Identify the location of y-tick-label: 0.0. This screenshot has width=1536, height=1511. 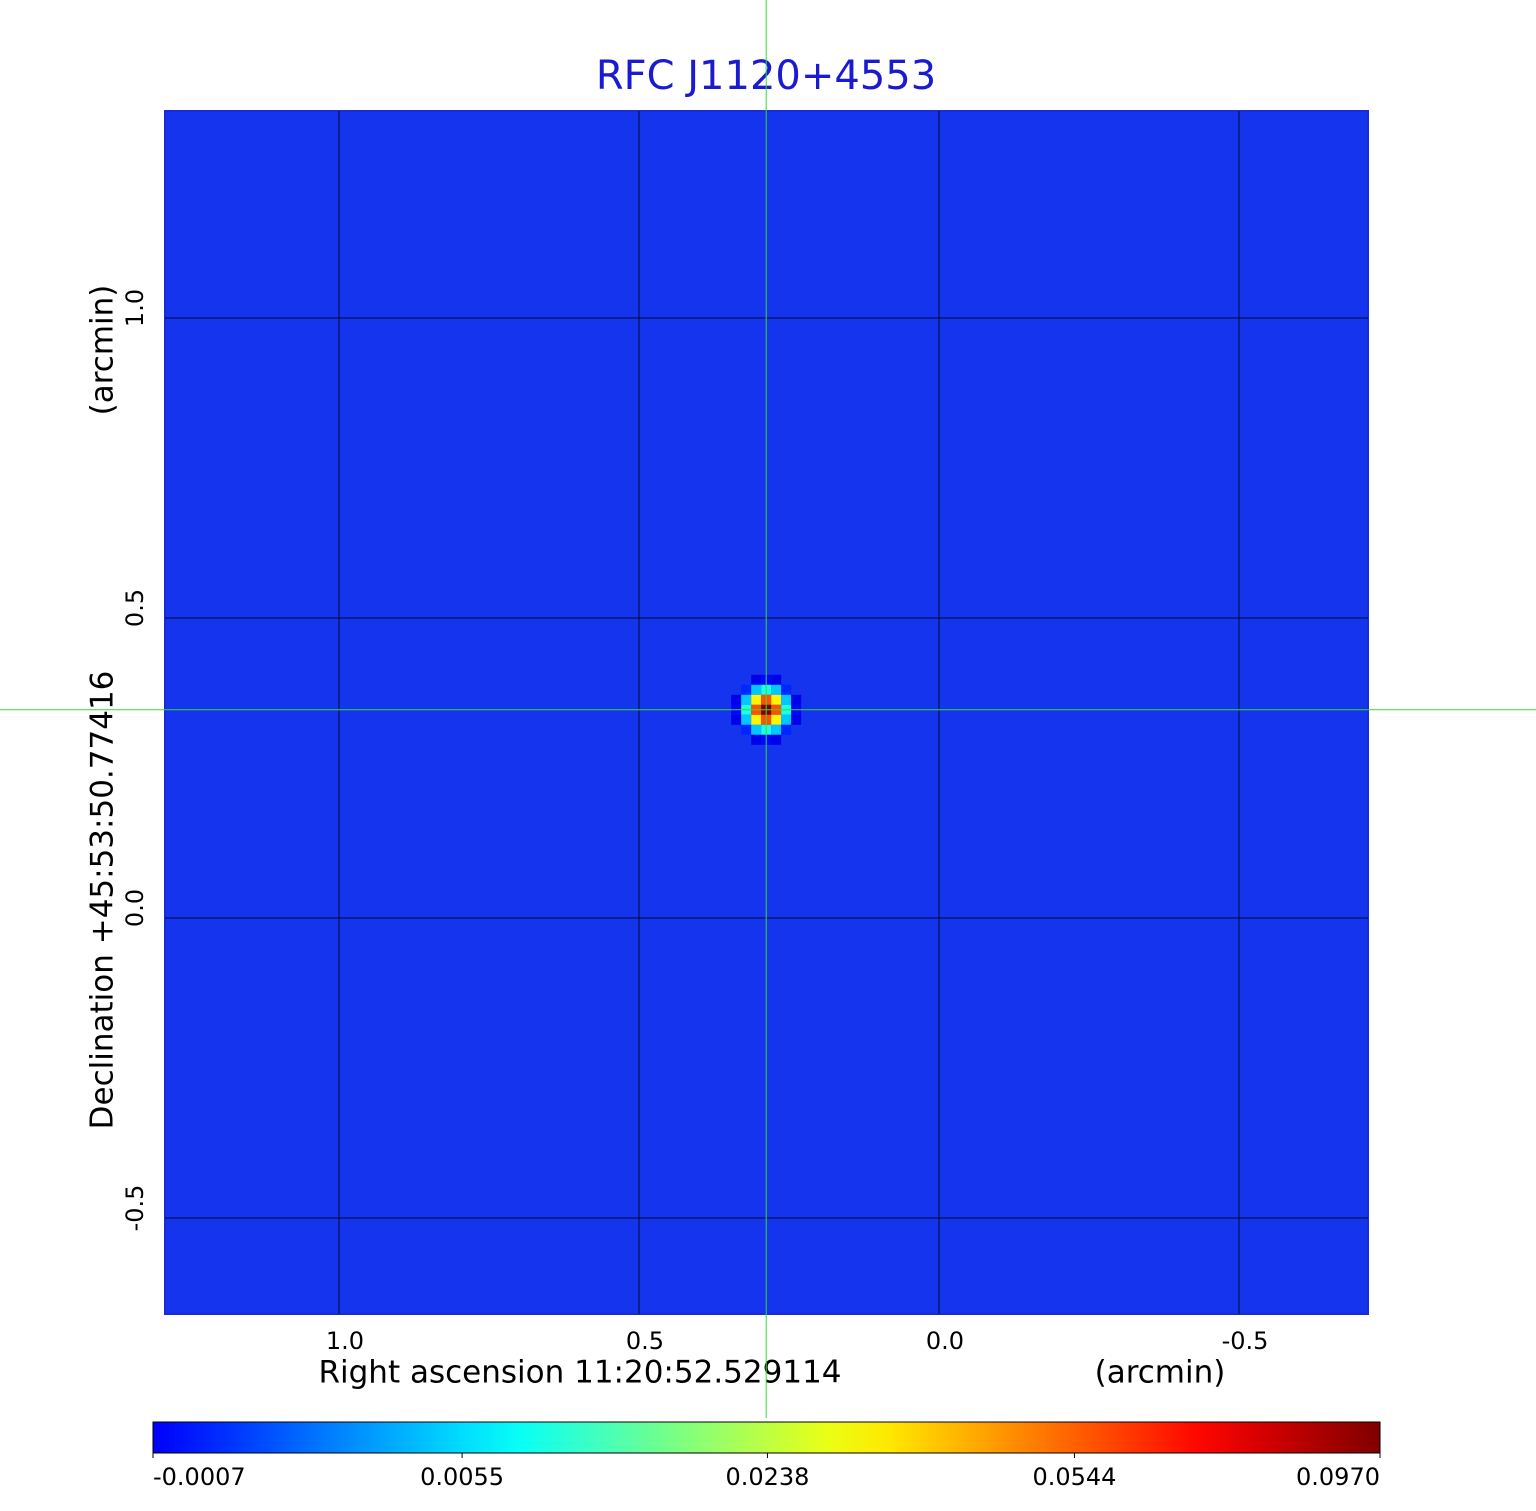
(135, 908).